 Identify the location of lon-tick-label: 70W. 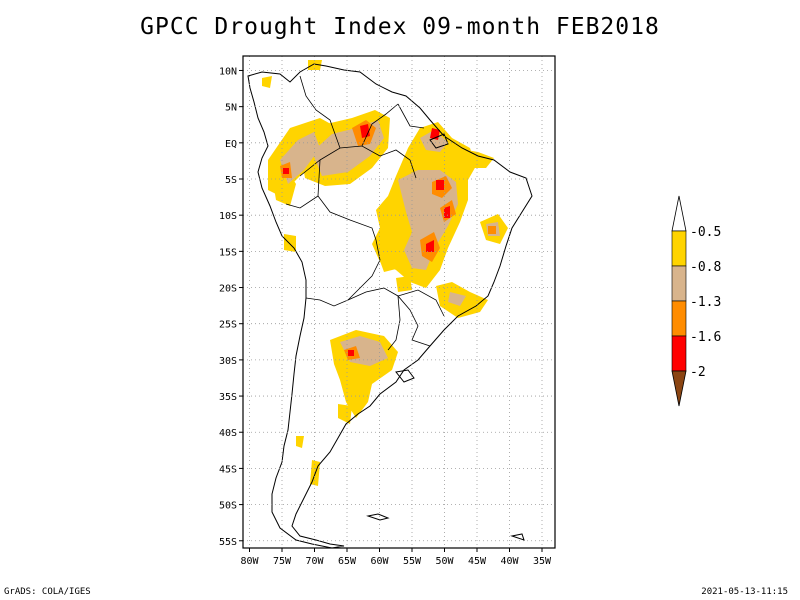
(314, 561).